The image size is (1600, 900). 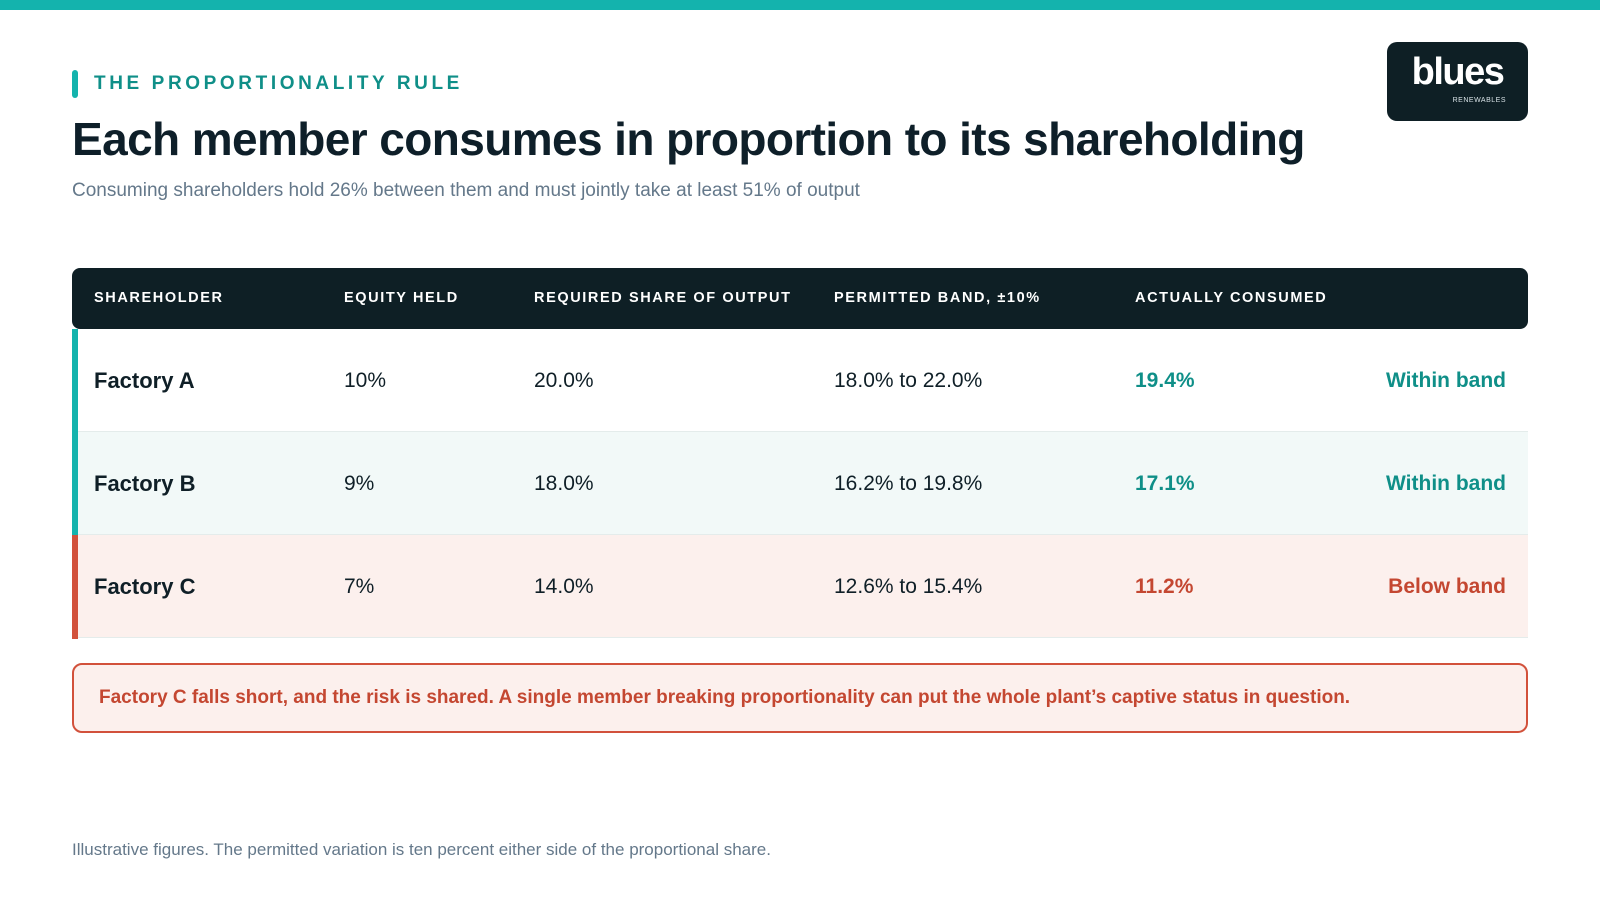 I want to click on shareholder-name: Factory A, so click(x=144, y=380).